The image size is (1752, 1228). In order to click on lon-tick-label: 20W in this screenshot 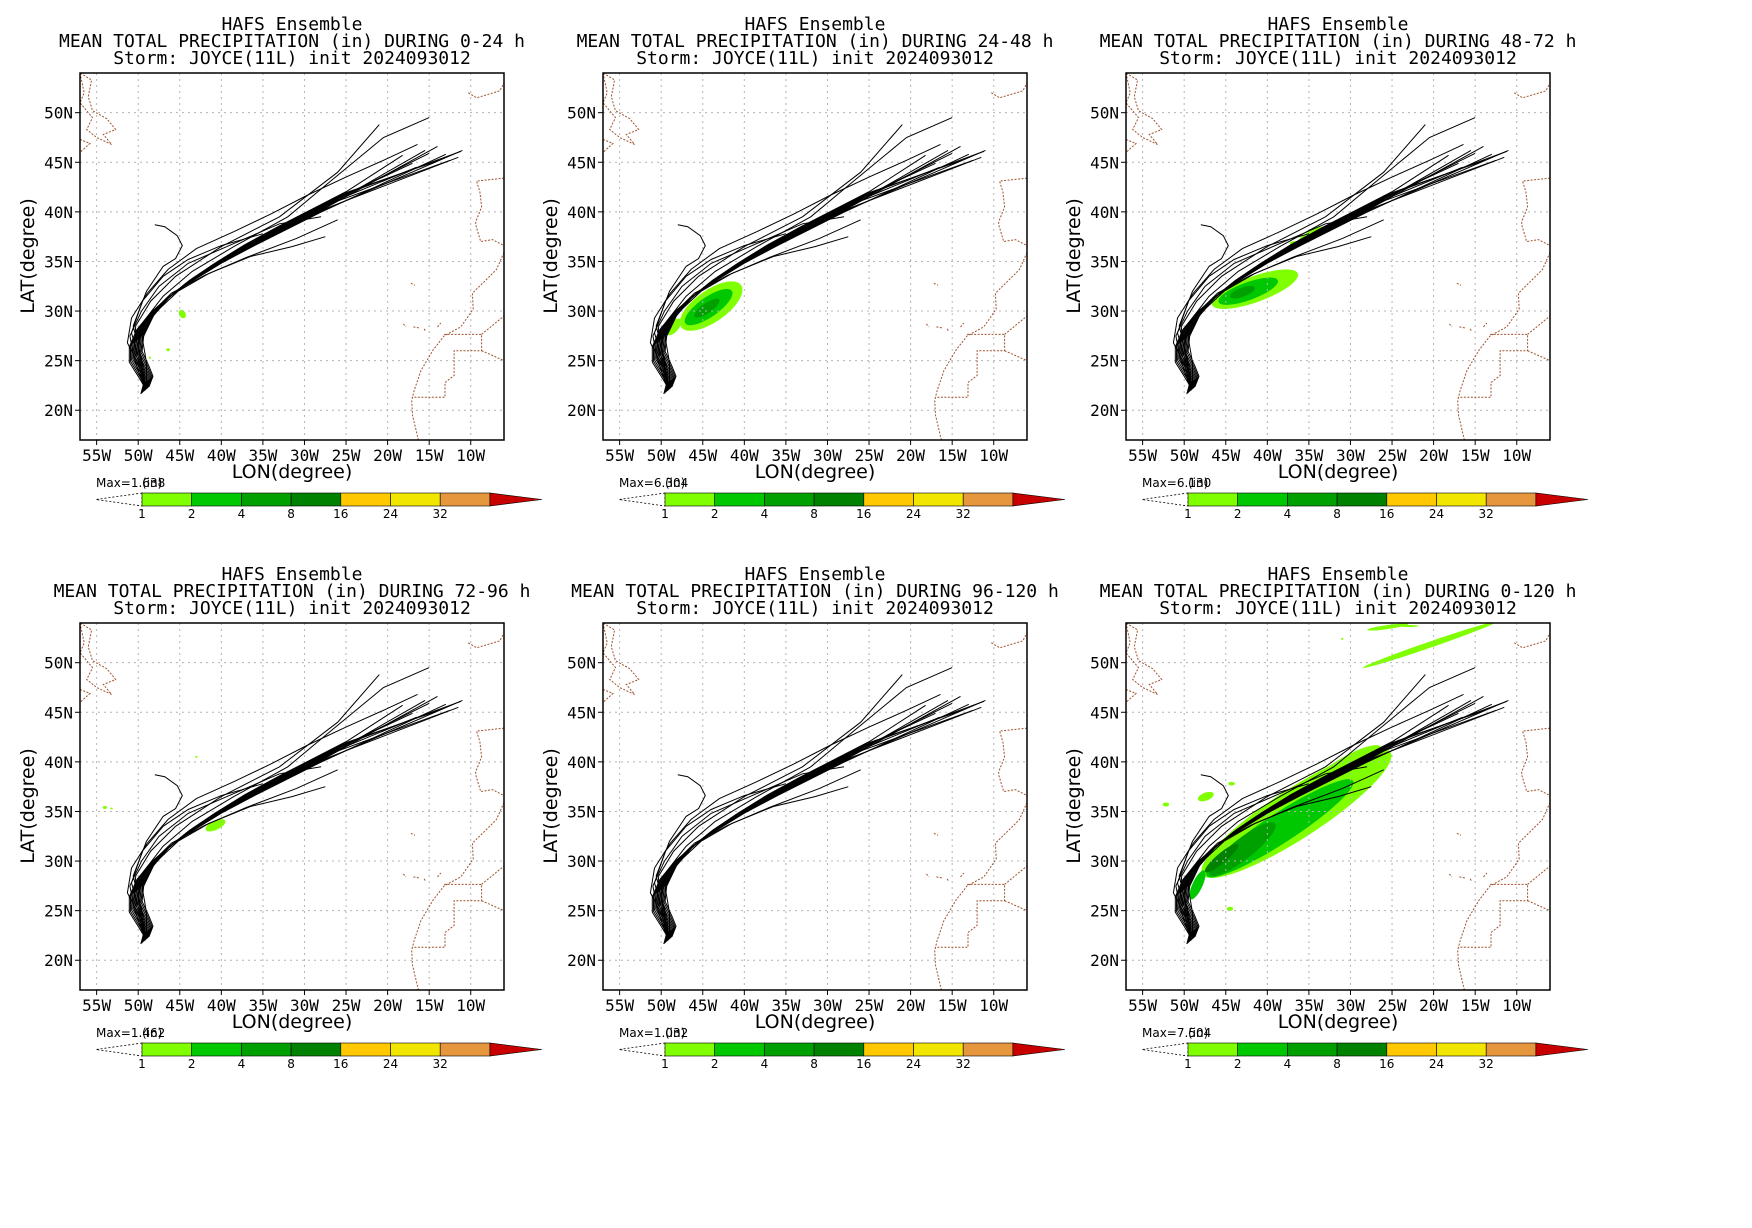, I will do `click(1433, 1005)`.